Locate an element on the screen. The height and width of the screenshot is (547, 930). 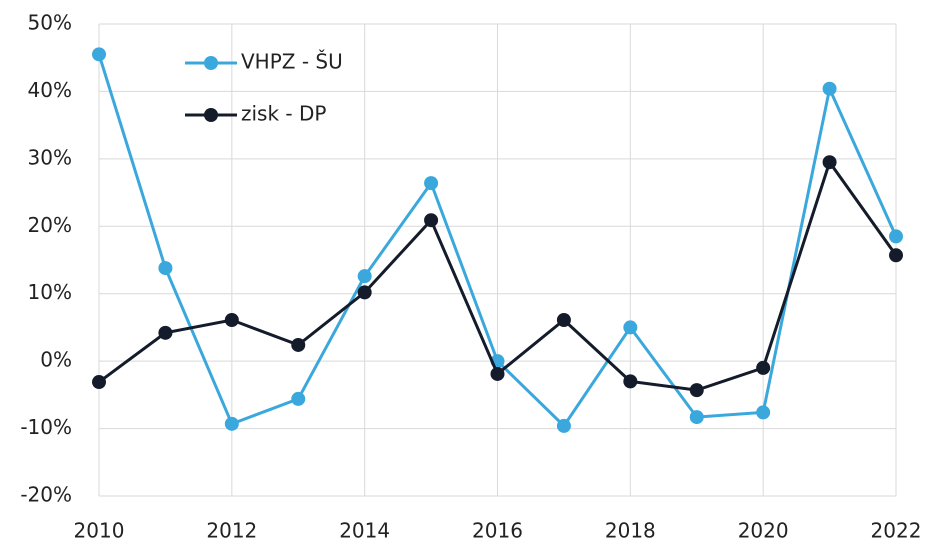
x-tick-label: 2020 is located at coordinates (763, 531).